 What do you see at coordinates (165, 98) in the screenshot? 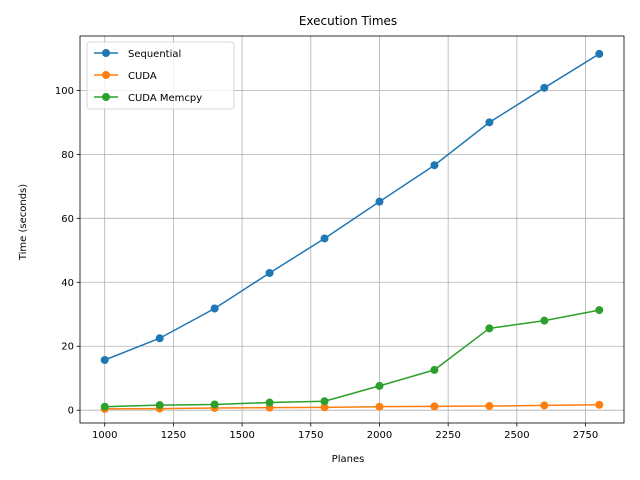
I see `legend-label-cuda-memcpy: CUDA Memcpy` at bounding box center [165, 98].